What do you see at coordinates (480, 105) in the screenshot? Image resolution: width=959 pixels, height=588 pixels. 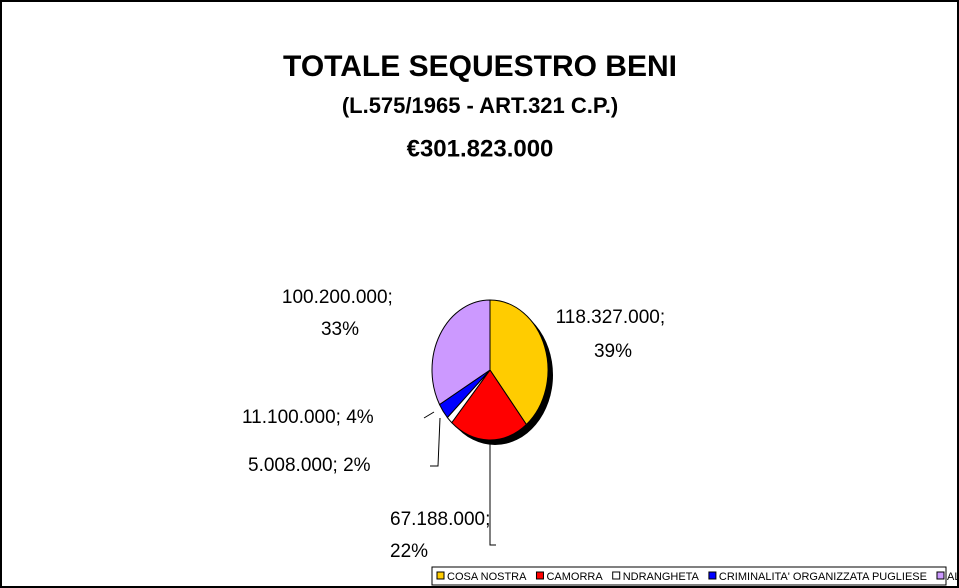 I see `chart-subtitle: (L.575/1965 - ART.321 C.P.)` at bounding box center [480, 105].